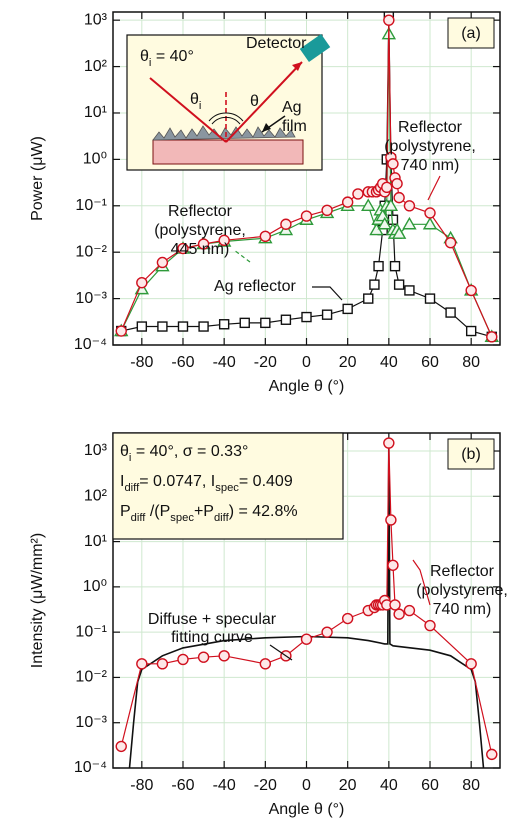  I want to click on info-line-part: i, so click(130, 458).